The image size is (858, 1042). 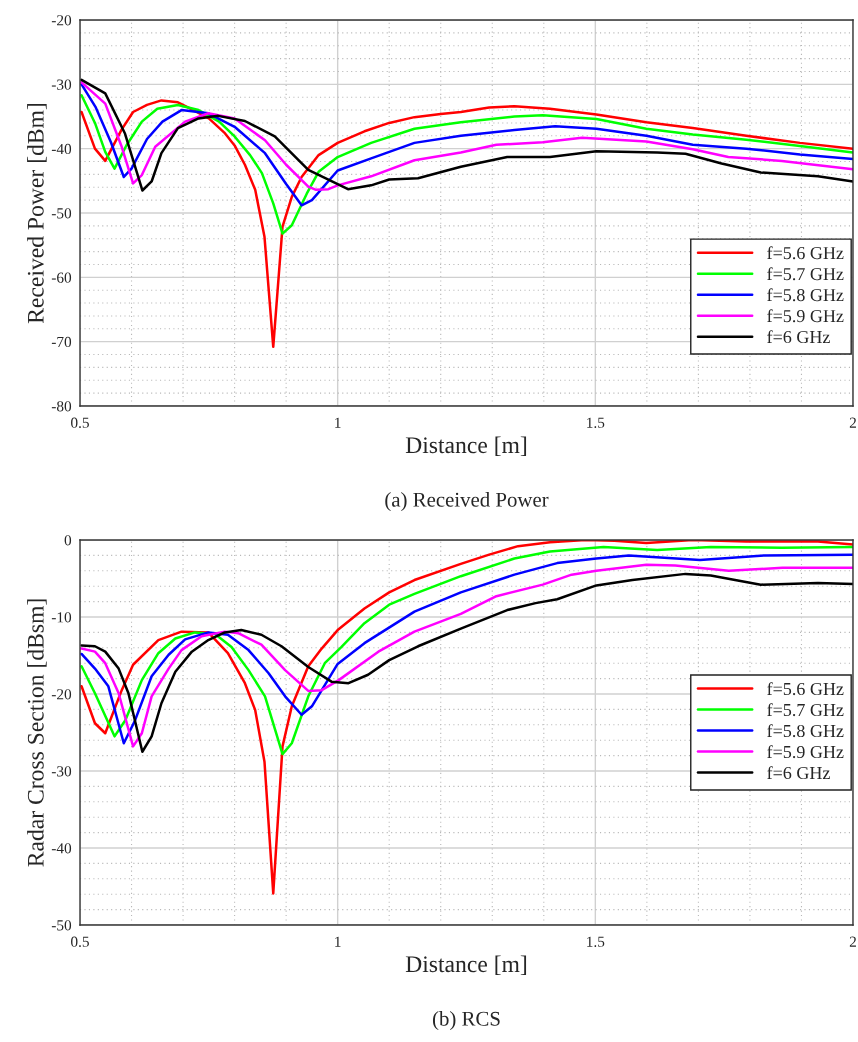 What do you see at coordinates (61, 617) in the screenshot?
I see `y-tick-label: -10` at bounding box center [61, 617].